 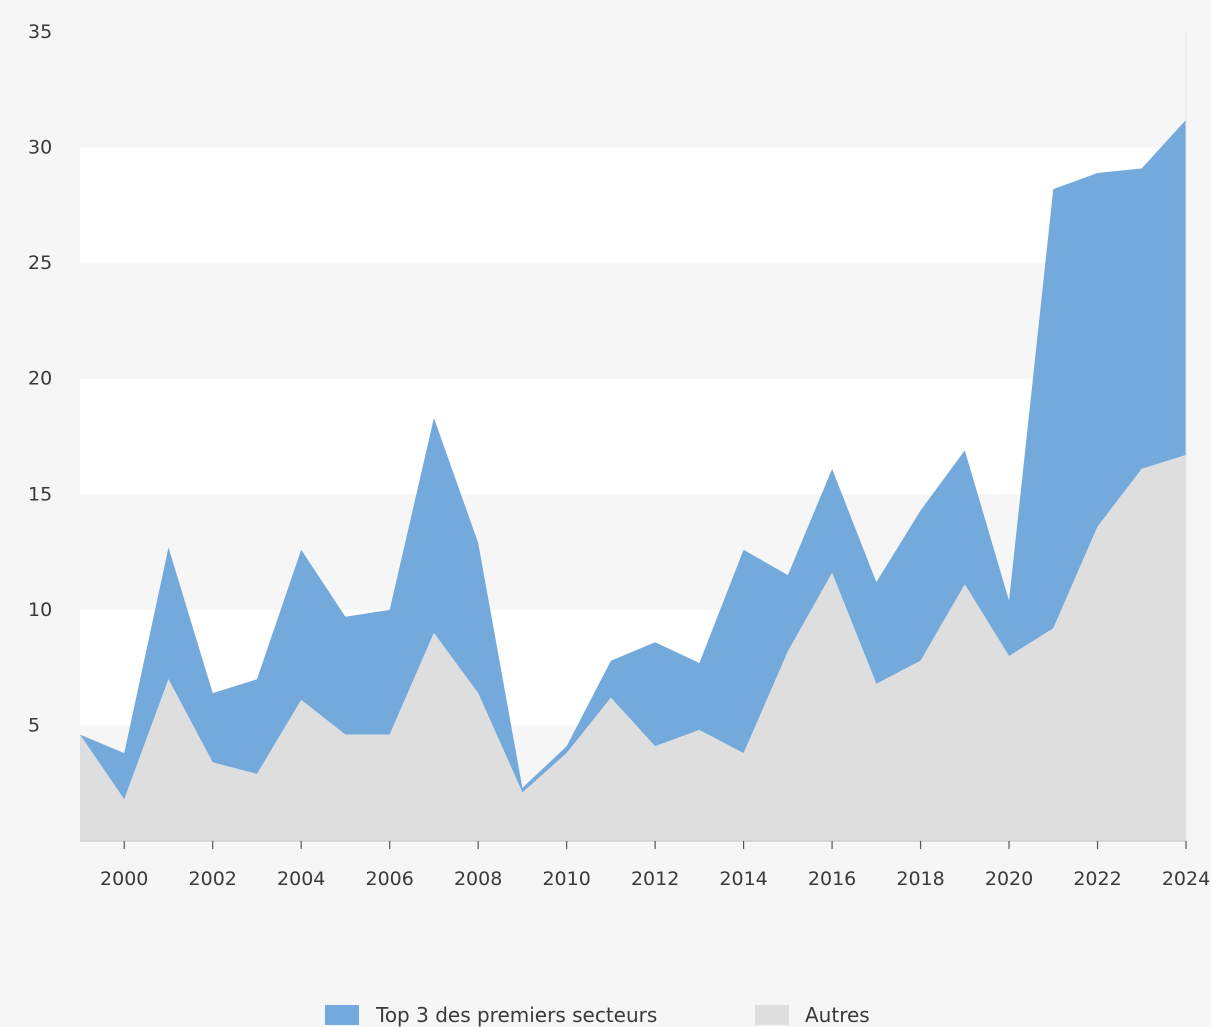 What do you see at coordinates (478, 879) in the screenshot?
I see `x-tick-label: 2008` at bounding box center [478, 879].